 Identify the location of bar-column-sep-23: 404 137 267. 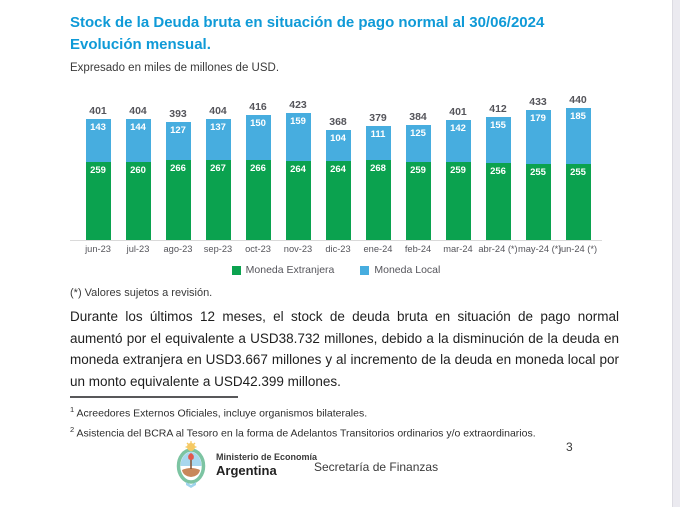
(218, 172).